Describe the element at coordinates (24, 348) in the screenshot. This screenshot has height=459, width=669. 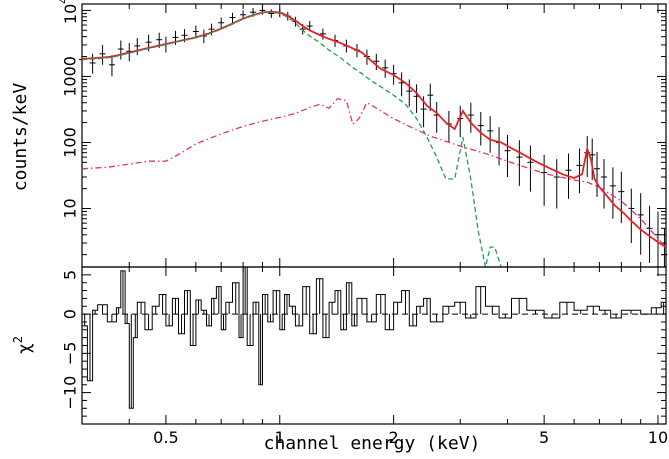
I see `chi-symbol: χ` at that location.